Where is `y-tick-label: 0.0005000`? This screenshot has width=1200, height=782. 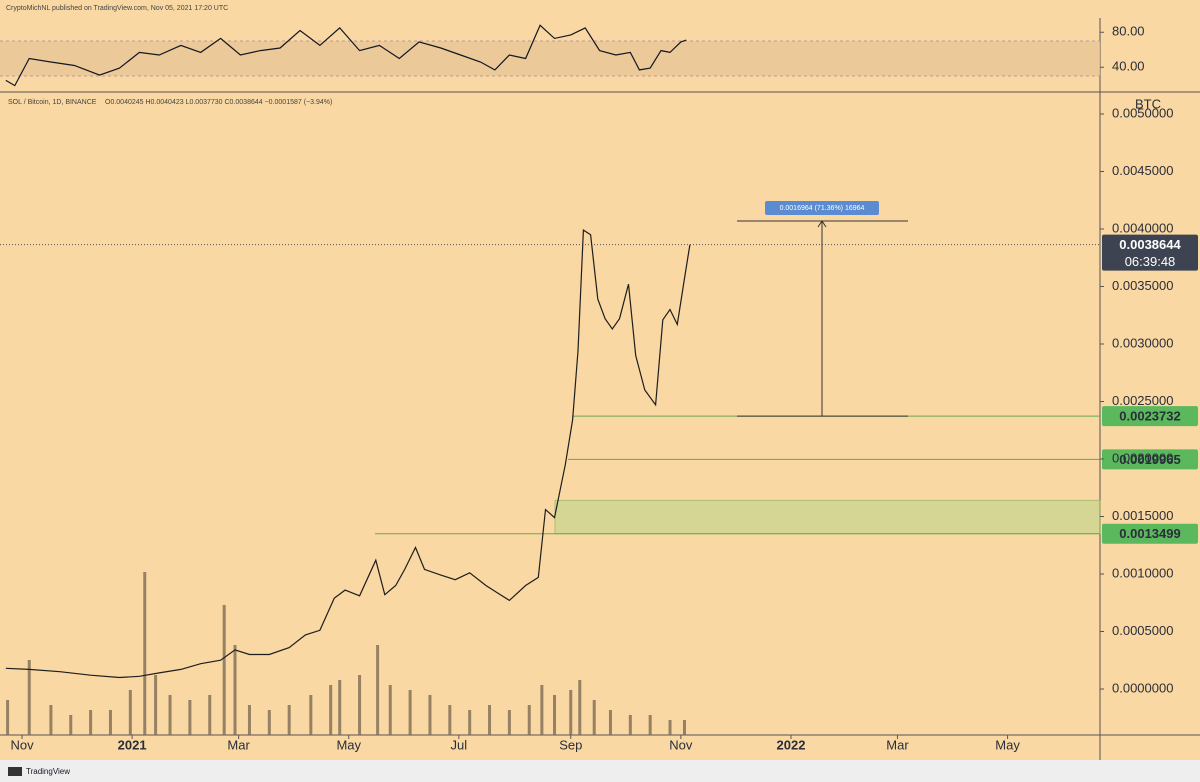
y-tick-label: 0.0005000 is located at coordinates (1142, 630).